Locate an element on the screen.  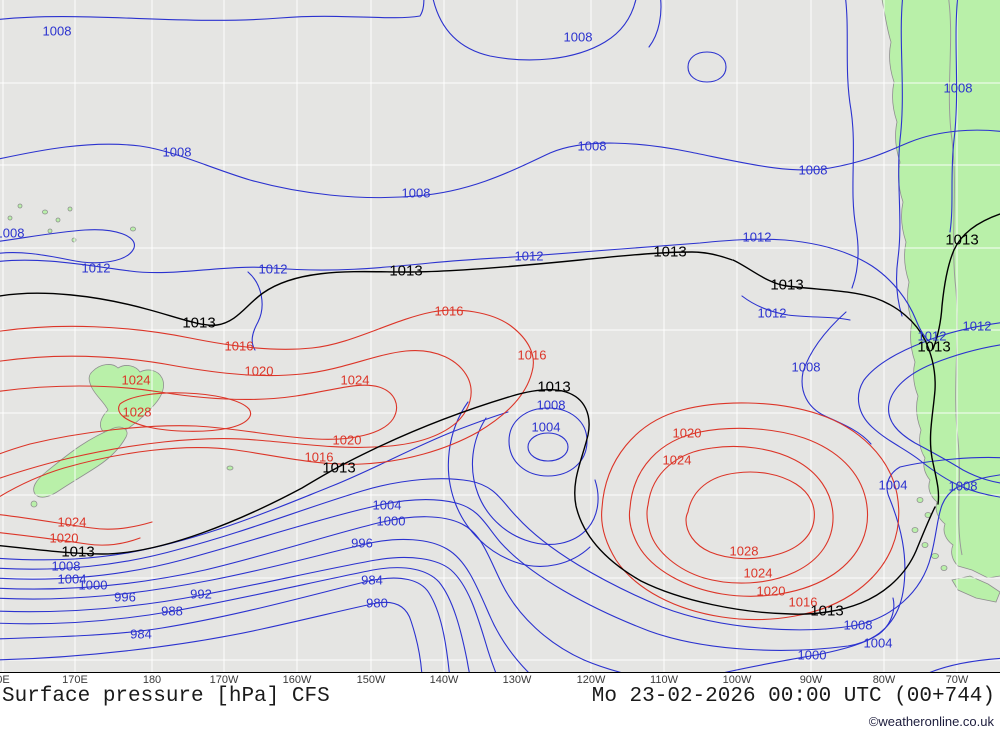
south-america-landmass is located at coordinates (940, 289).